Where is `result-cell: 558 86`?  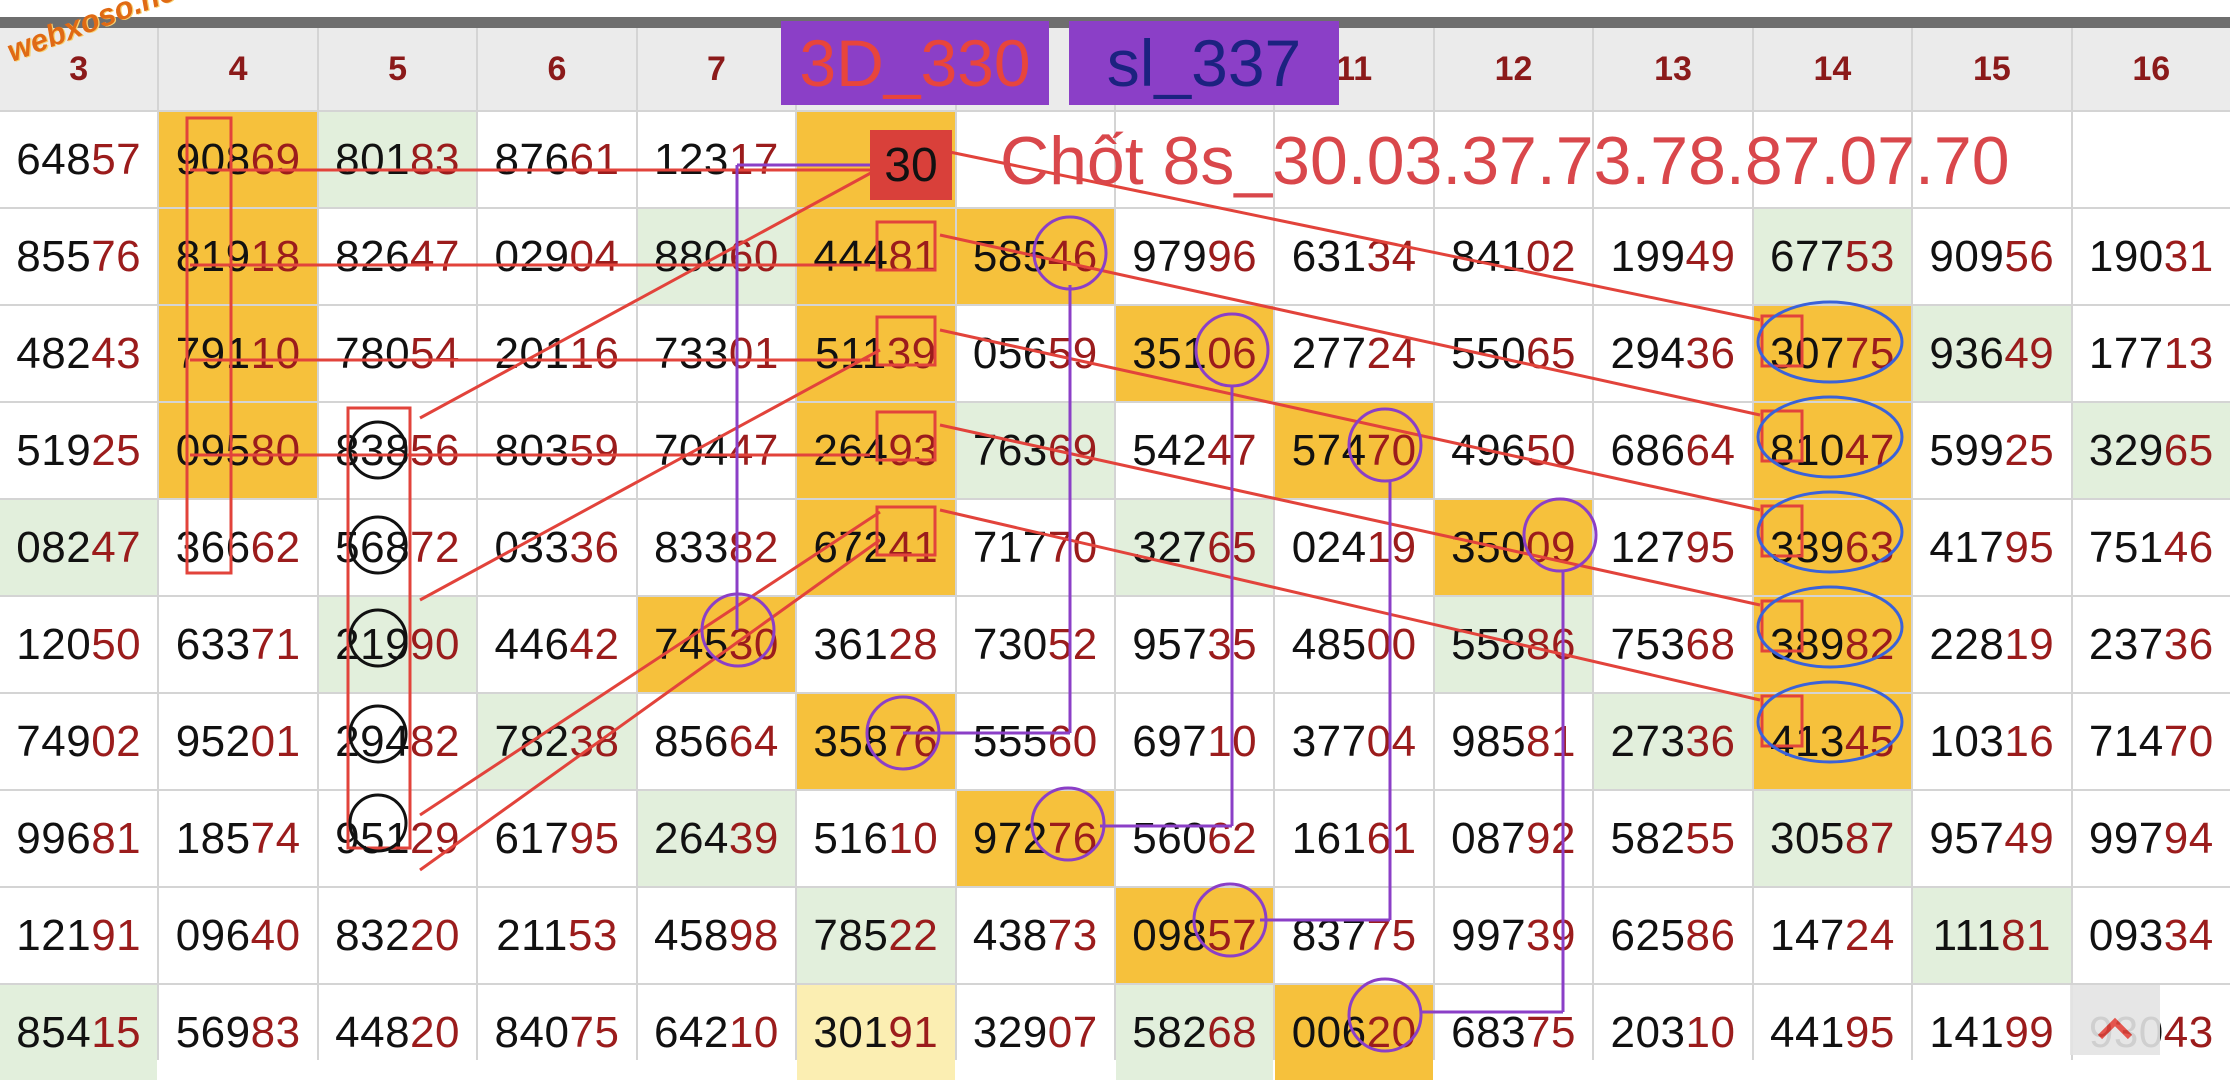
result-cell: 558 86 is located at coordinates (1513, 644).